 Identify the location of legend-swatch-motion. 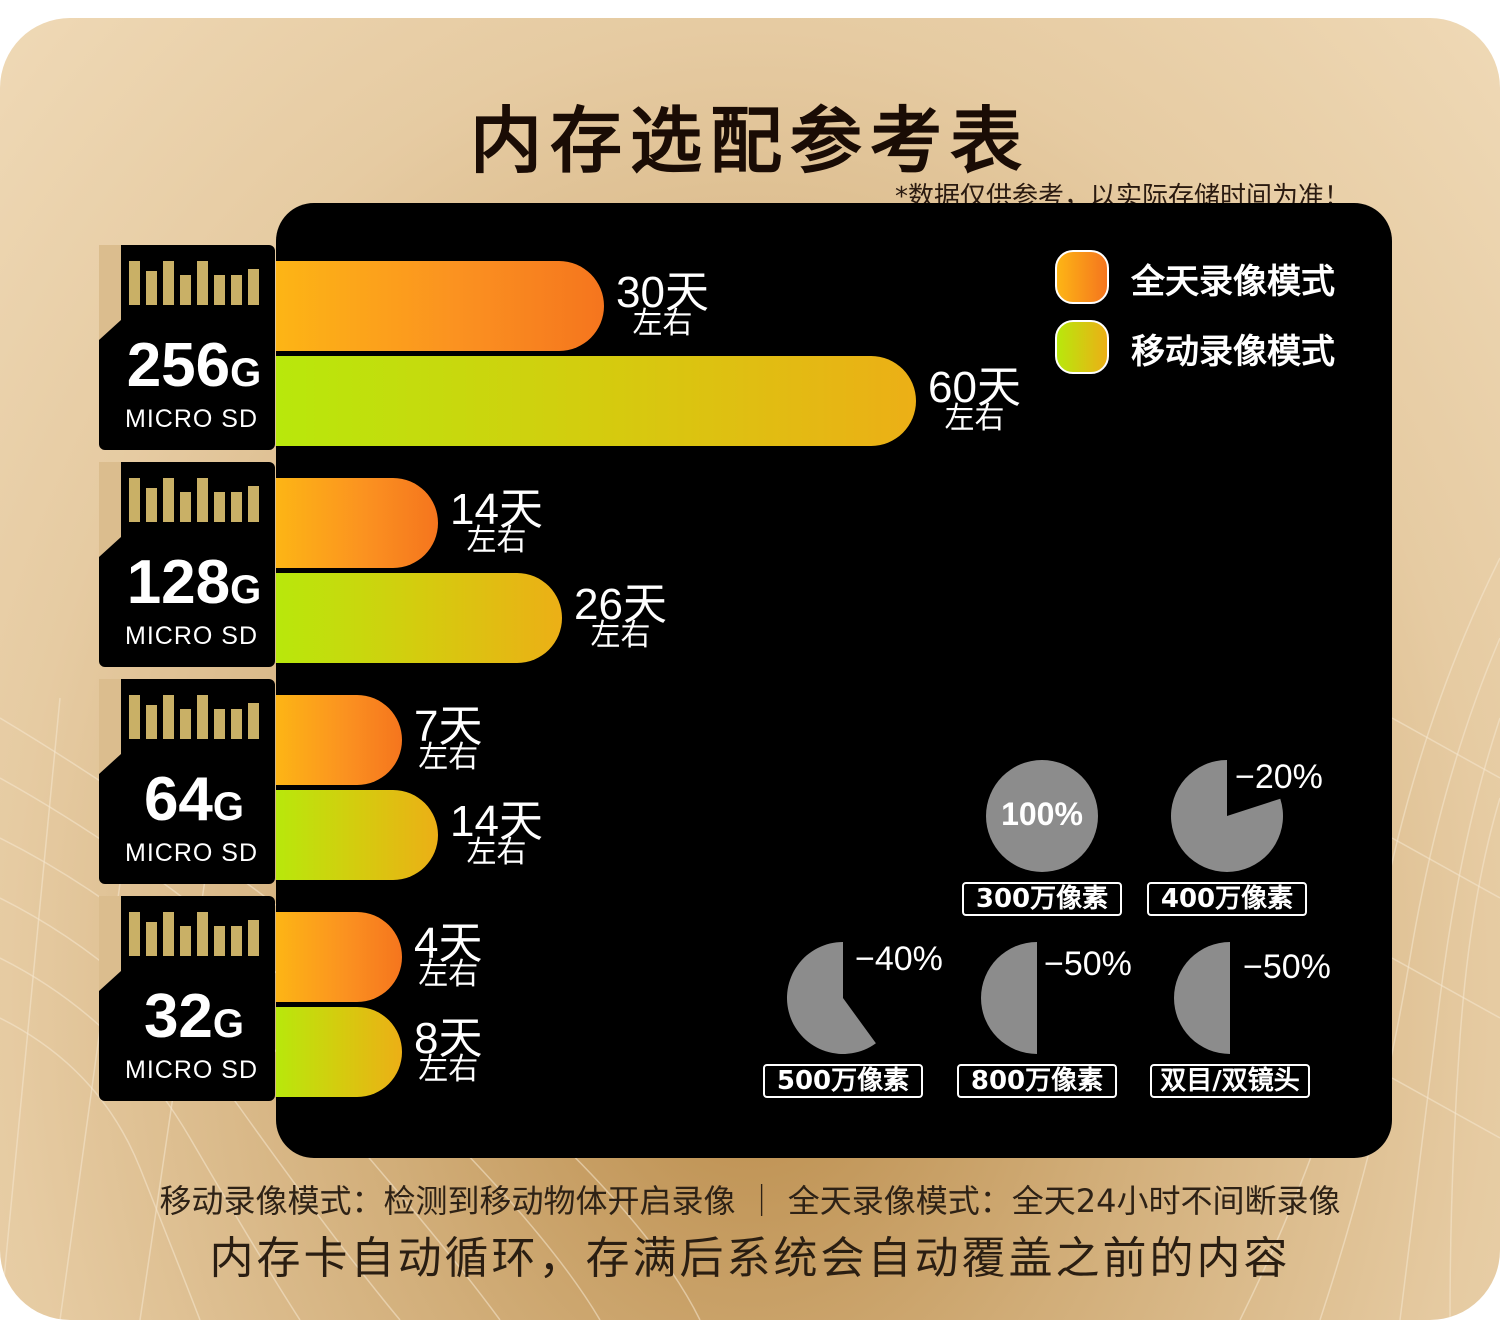
(1082, 347).